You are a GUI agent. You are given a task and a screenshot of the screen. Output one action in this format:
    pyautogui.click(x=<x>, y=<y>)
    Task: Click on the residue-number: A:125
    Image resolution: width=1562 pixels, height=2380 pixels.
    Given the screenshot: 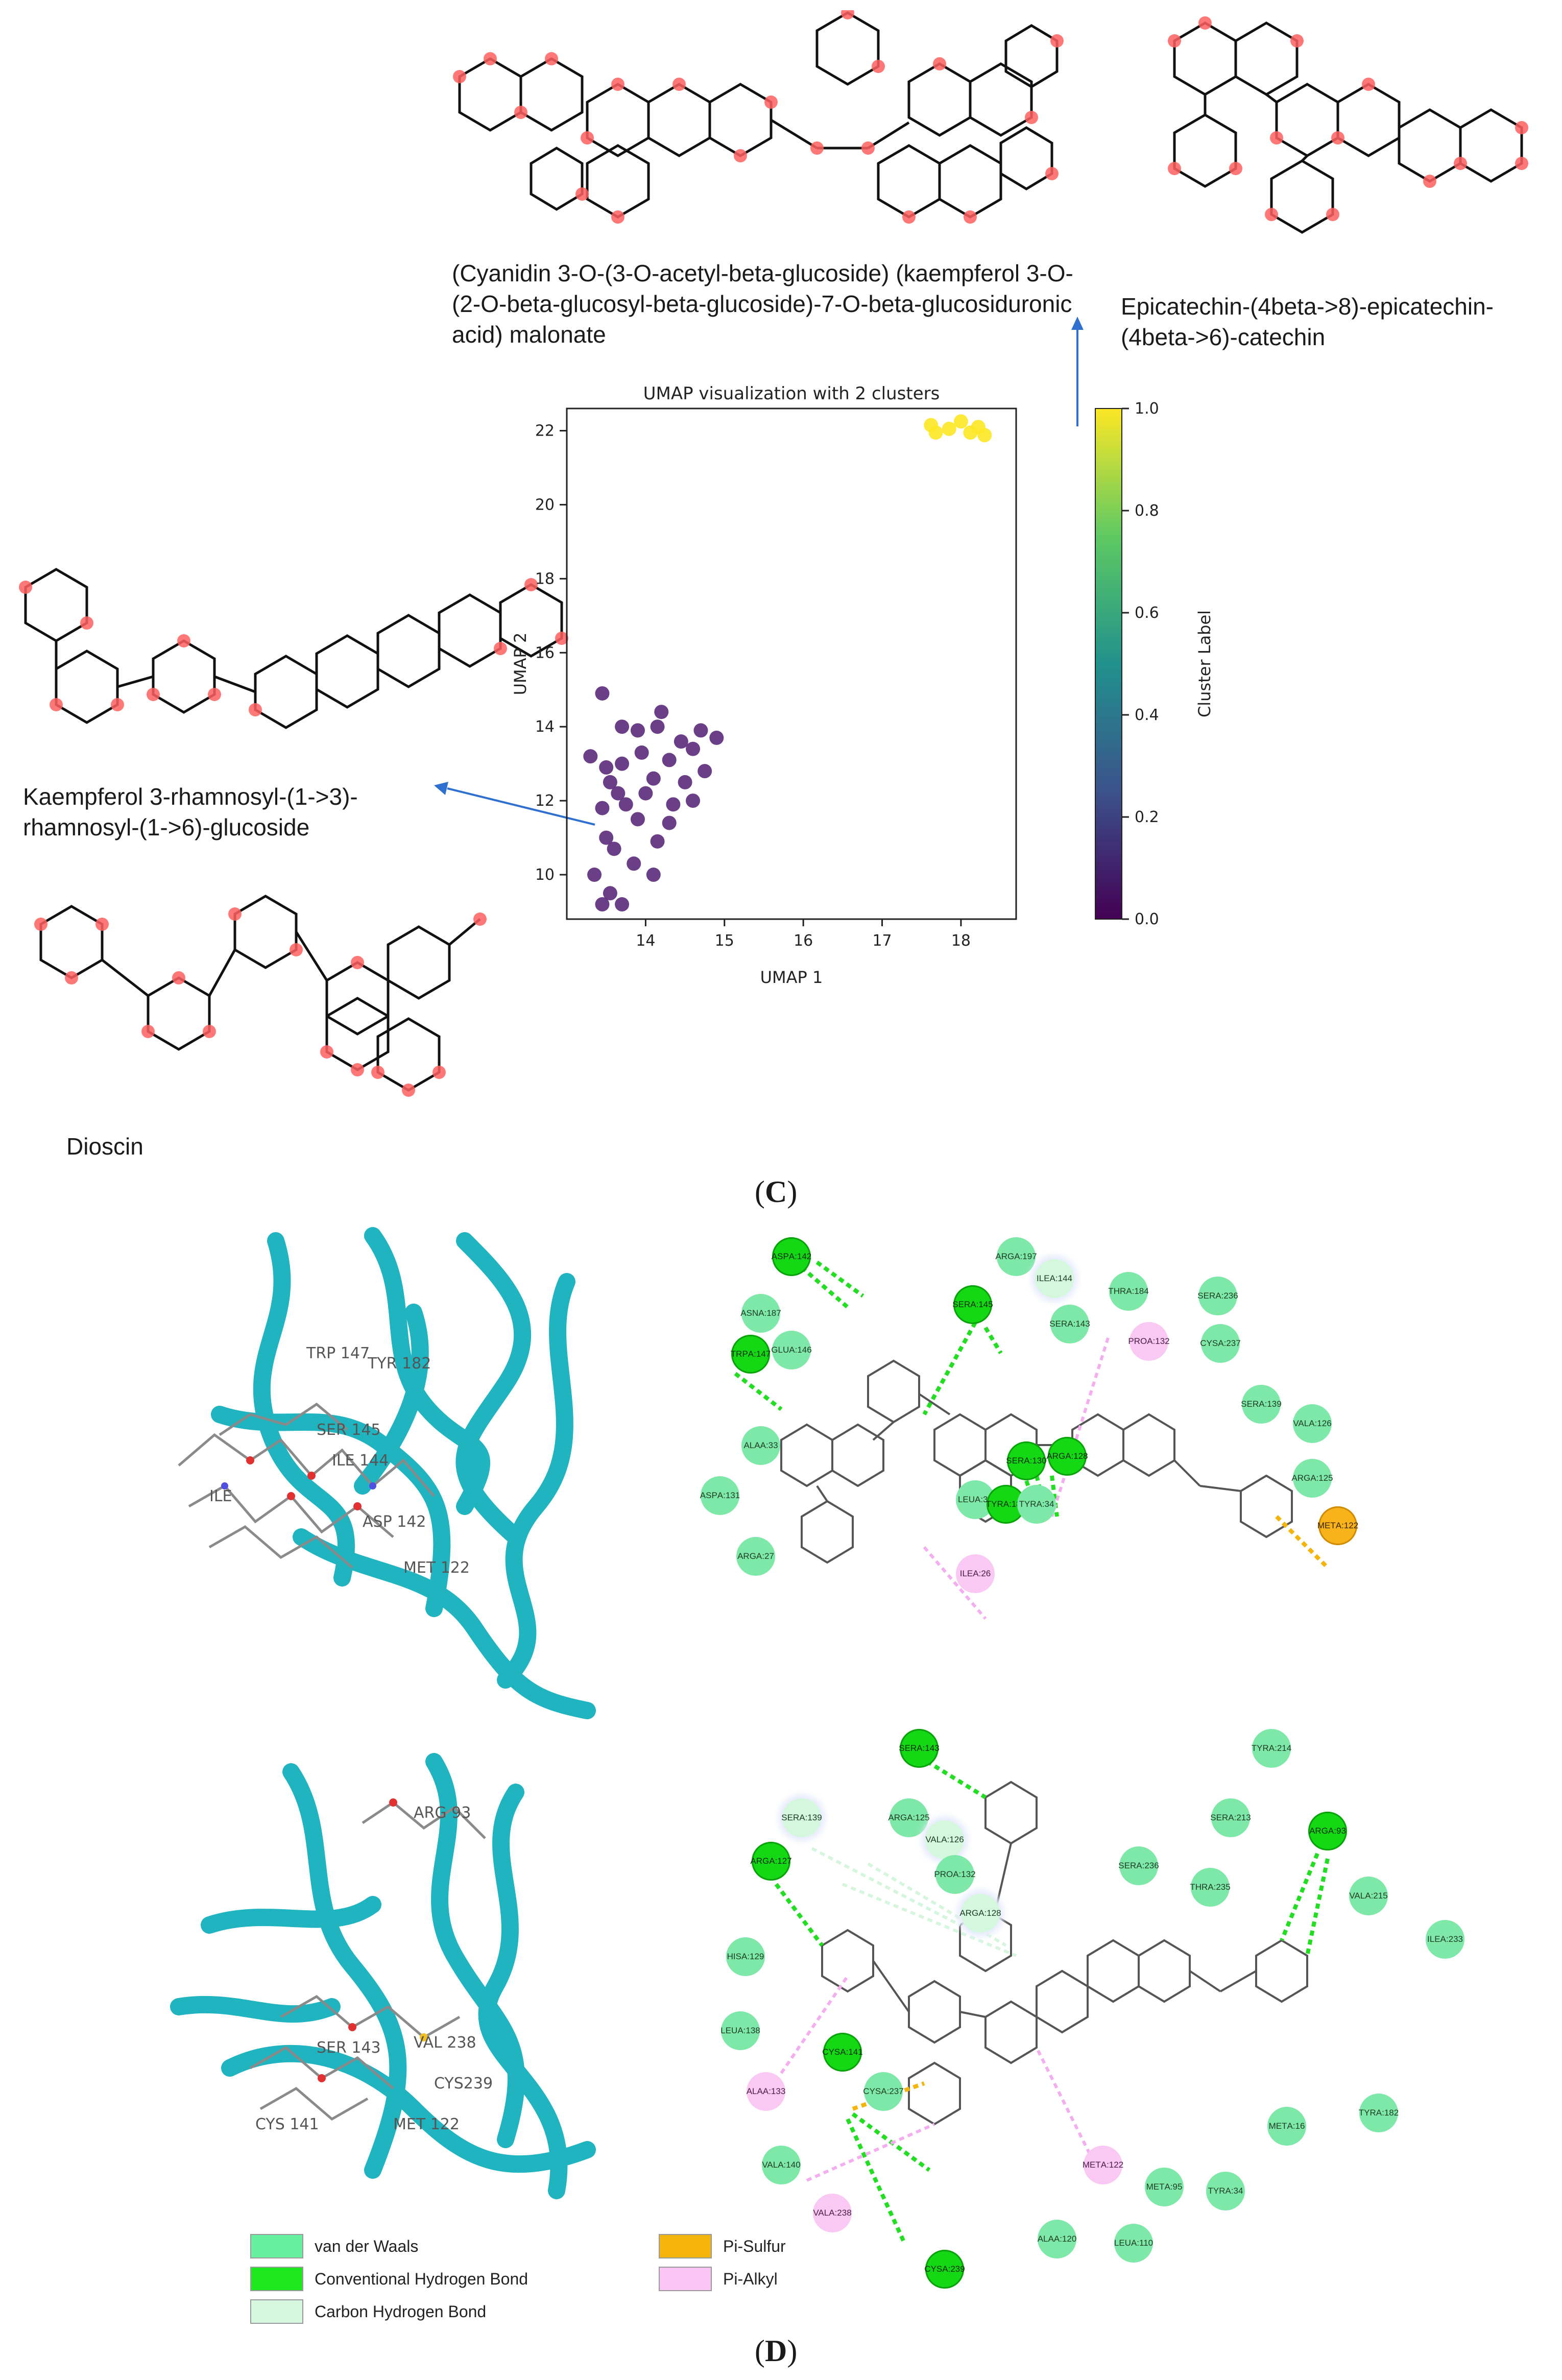 What is the action you would take?
    pyautogui.click(x=918, y=1818)
    